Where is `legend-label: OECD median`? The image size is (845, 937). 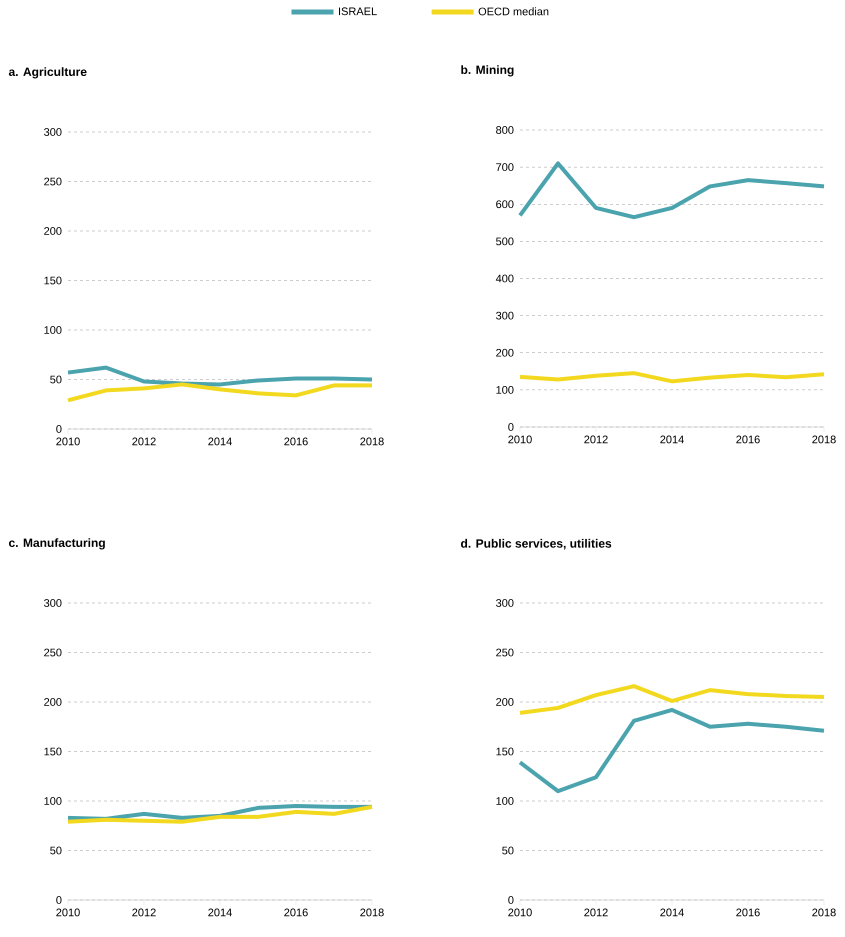
legend-label: OECD median is located at coordinates (513, 11).